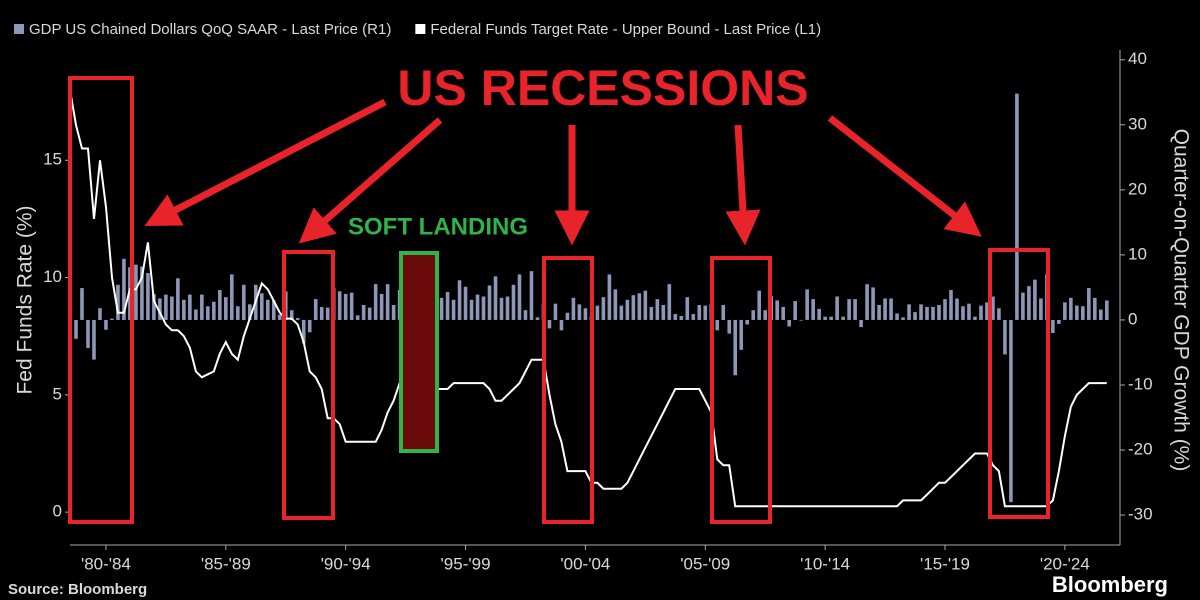 The height and width of the screenshot is (600, 1200). Describe the element at coordinates (438, 226) in the screenshot. I see `annotation: SOFT LANDING` at that location.